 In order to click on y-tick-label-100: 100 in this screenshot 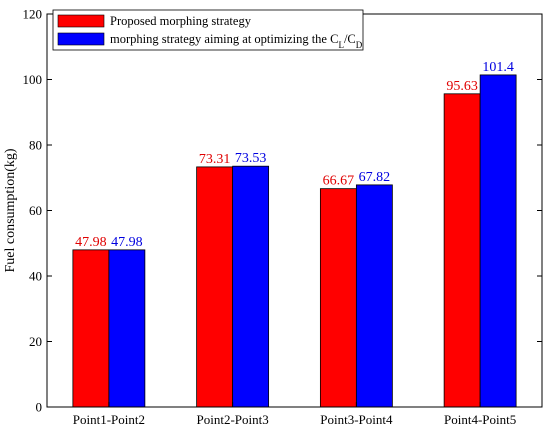, I will do `click(33, 79)`.